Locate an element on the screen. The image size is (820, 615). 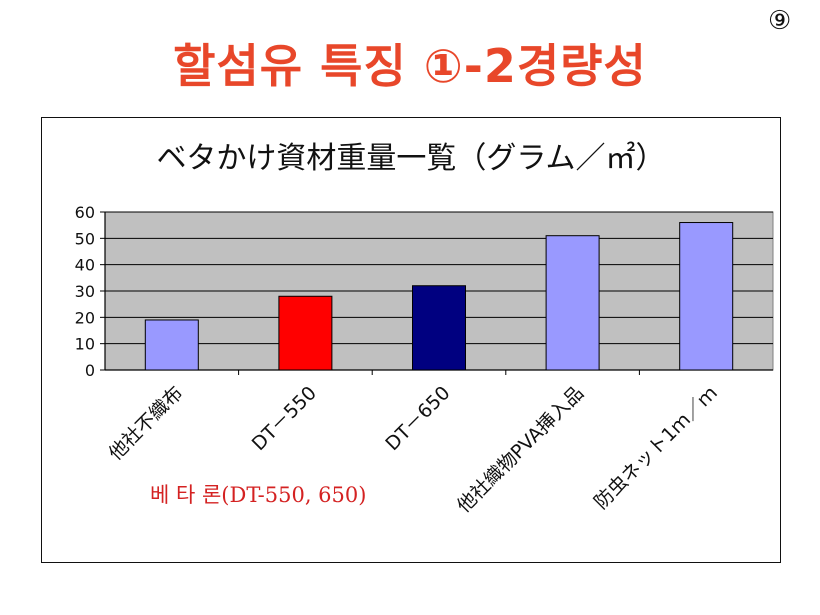
y-tick-label: 10 is located at coordinates (85, 344).